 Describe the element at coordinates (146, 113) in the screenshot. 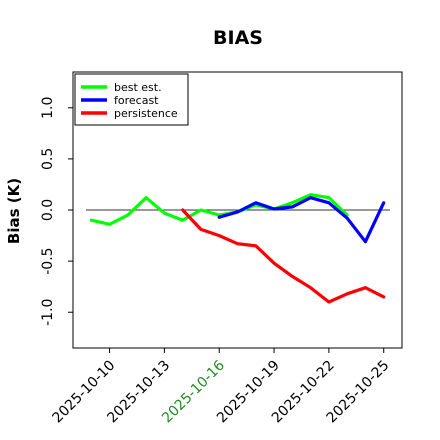

I see `legend-label: persistence` at that location.